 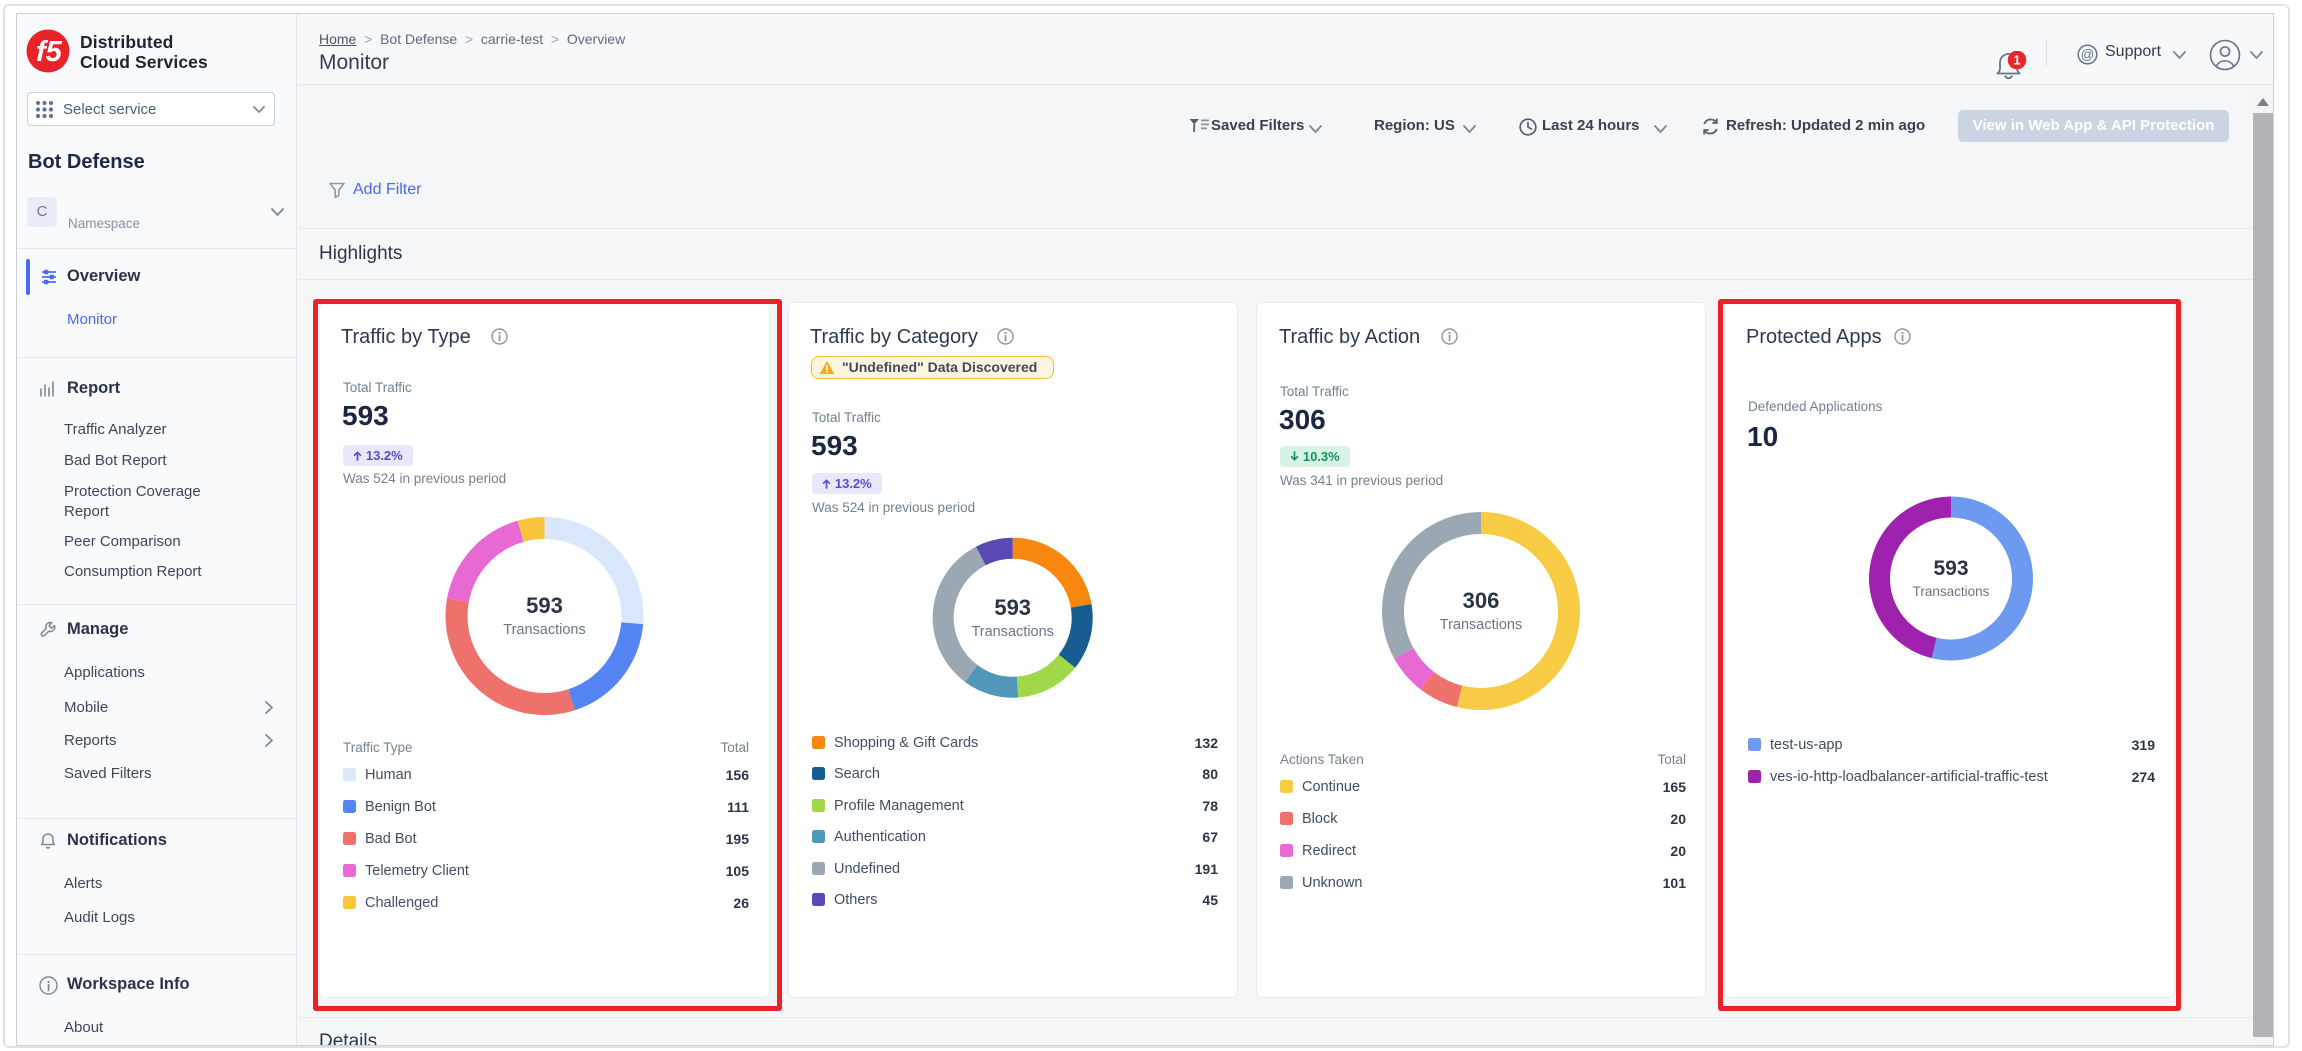 I want to click on svg-text: 1, so click(x=2016, y=60).